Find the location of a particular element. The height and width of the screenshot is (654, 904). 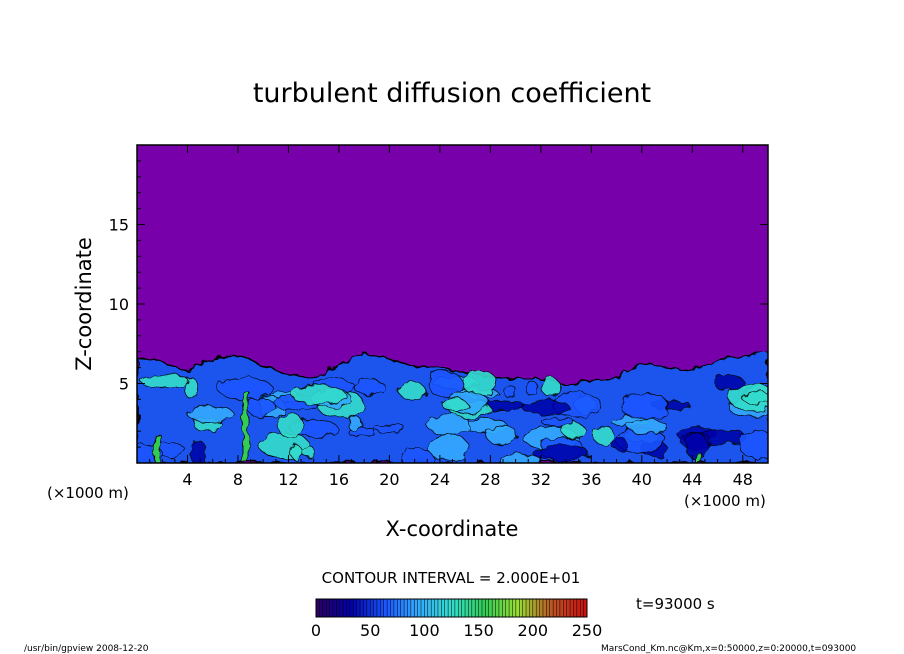

x-unit-right: (×1000 m) is located at coordinates (725, 501).